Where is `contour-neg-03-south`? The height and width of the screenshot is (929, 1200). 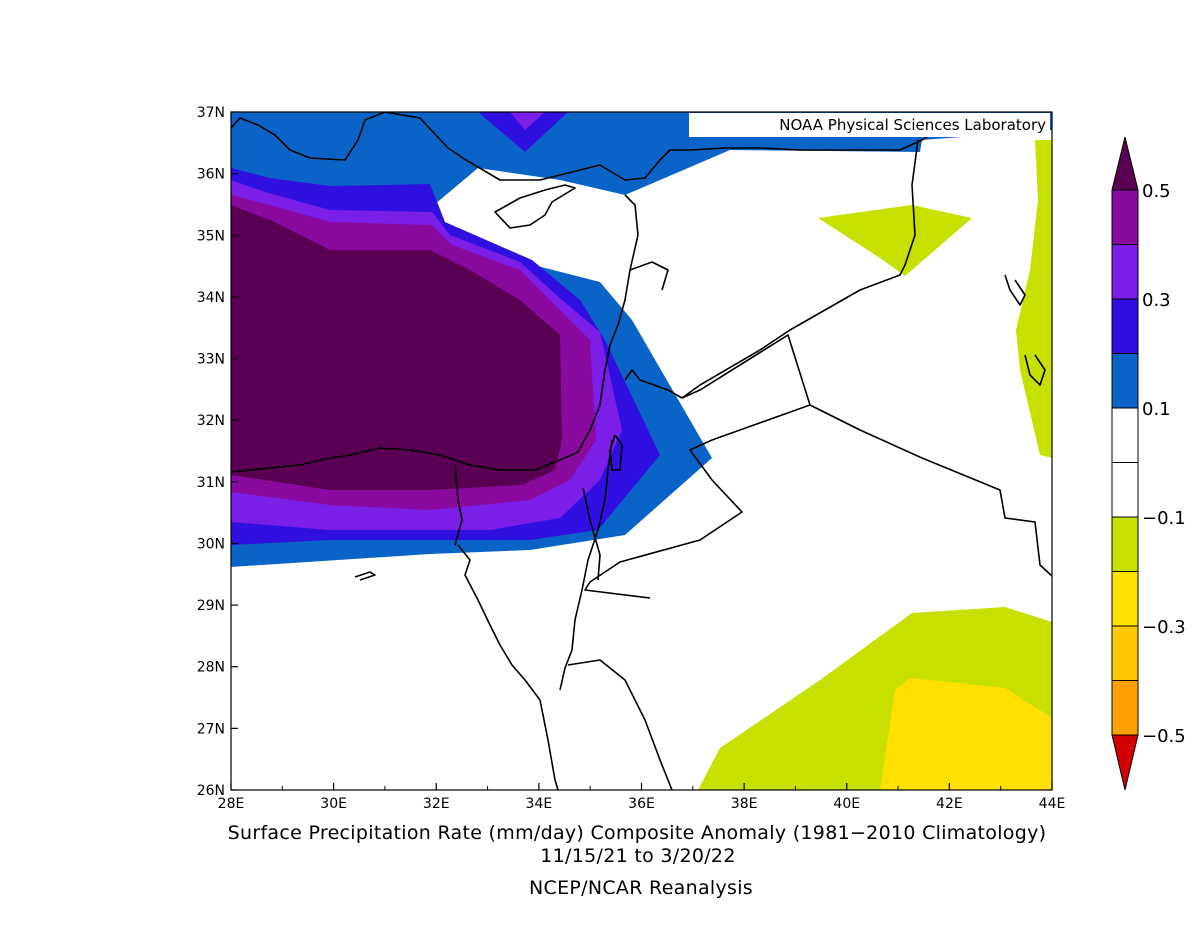
contour-neg-03-south is located at coordinates (966, 734).